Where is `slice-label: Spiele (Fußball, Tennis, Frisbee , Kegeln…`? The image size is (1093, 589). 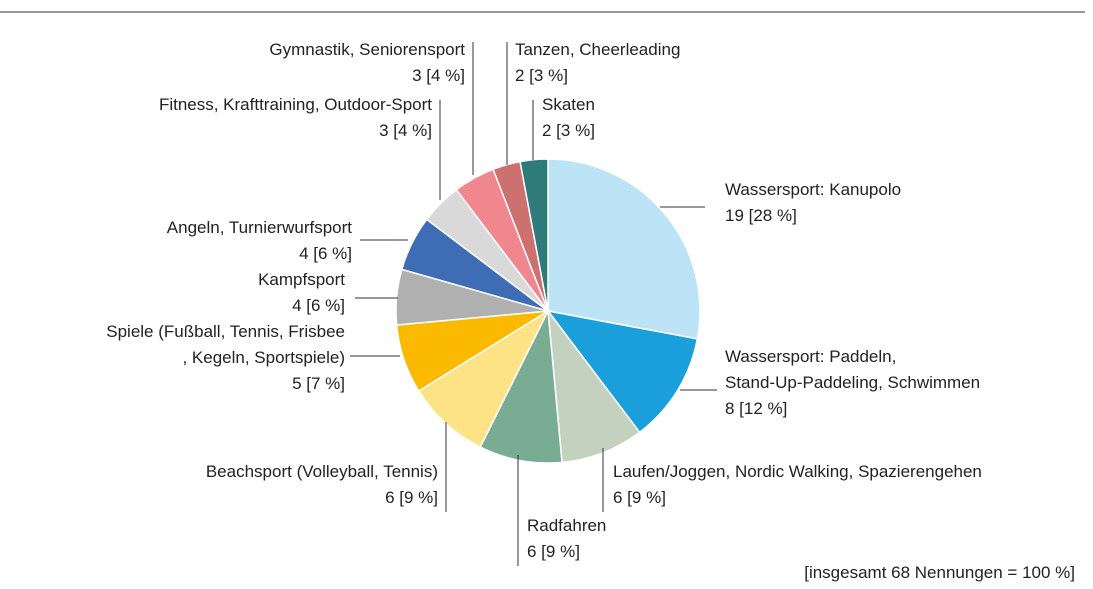 slice-label: Spiele (Fußball, Tennis, Frisbee , Kegeln… is located at coordinates (225, 344).